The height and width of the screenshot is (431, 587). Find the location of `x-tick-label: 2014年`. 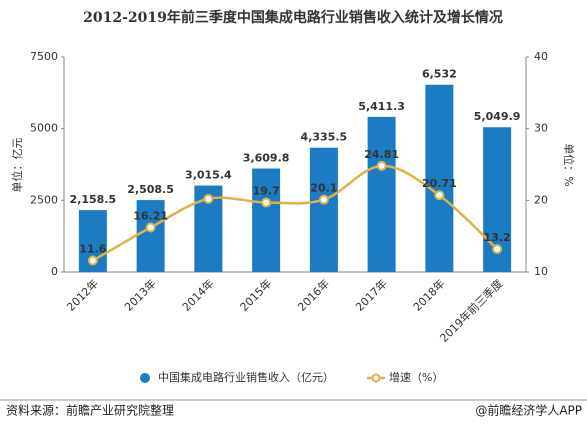

x-tick-label: 2014年 is located at coordinates (197, 294).